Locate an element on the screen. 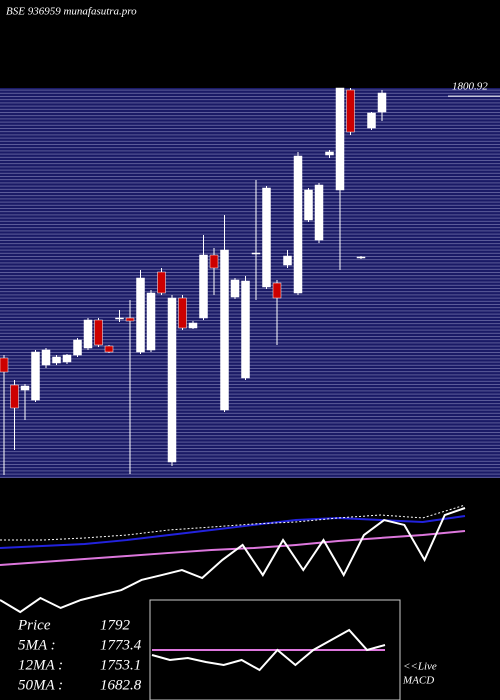 This screenshot has height=700, width=500. live-label: <<Live is located at coordinates (420, 667).